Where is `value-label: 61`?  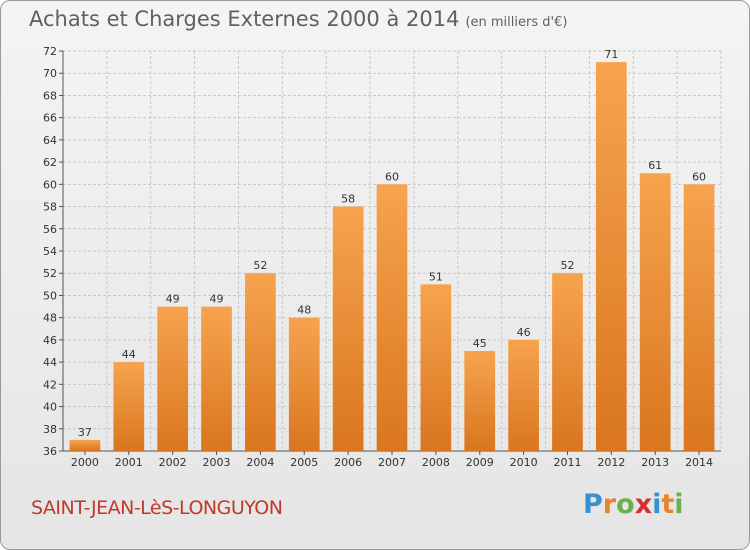
value-label: 61 is located at coordinates (655, 165).